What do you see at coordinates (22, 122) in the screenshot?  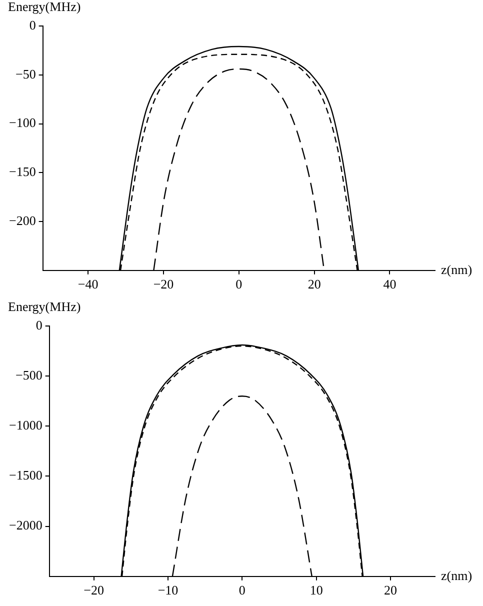 I see `y-tick-label: −100` at bounding box center [22, 122].